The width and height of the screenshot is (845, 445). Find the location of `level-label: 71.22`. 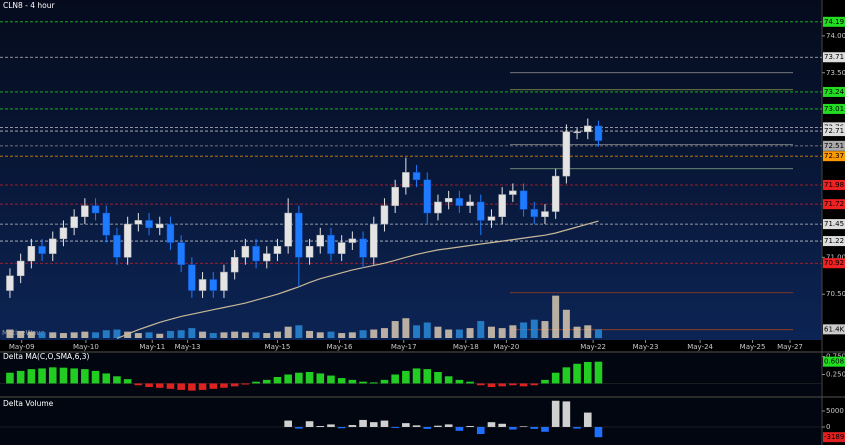

level-label: 71.22 is located at coordinates (834, 241).